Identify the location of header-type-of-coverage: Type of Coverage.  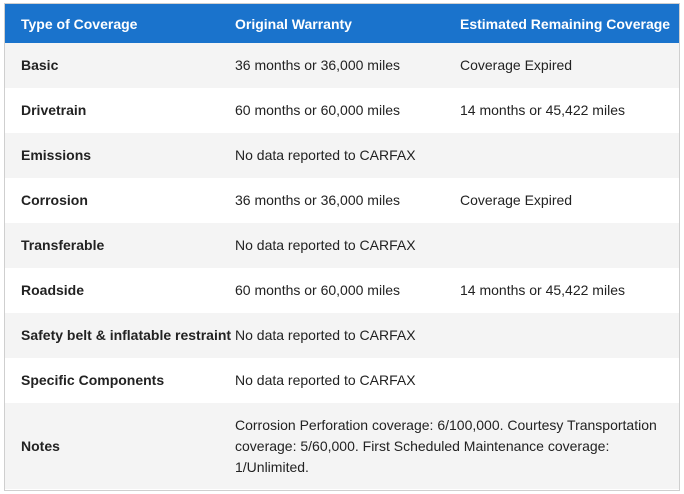
(115, 23).